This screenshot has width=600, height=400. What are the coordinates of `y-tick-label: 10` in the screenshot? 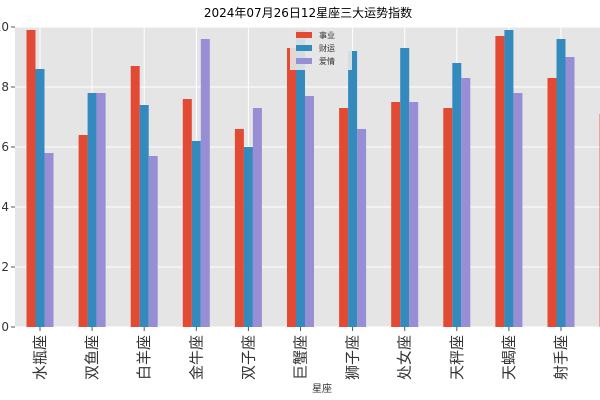 It's located at (4, 27).